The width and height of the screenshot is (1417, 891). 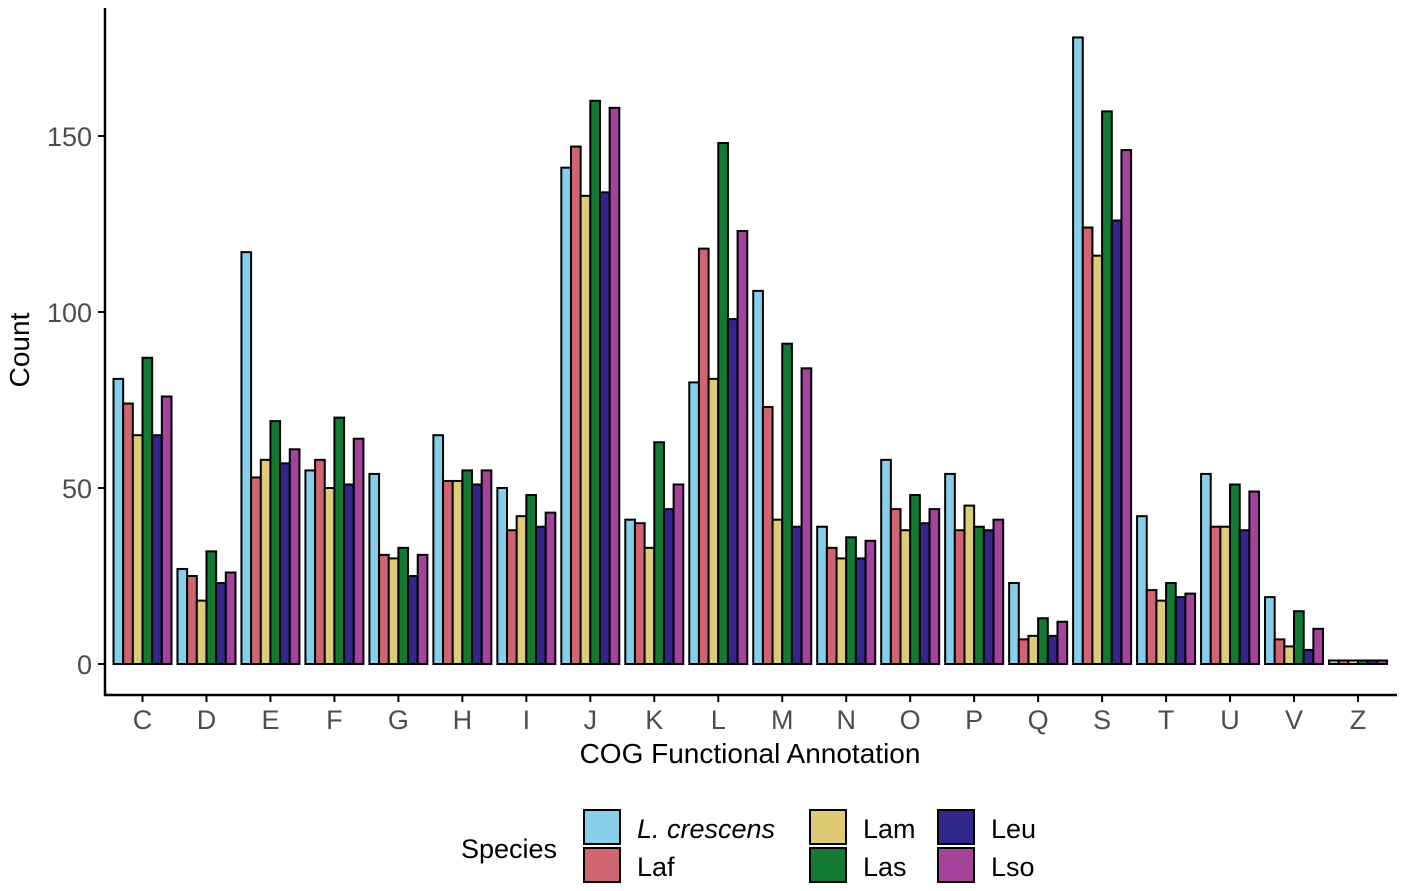 What do you see at coordinates (694, 523) in the screenshot?
I see `bar-L-l-crescens` at bounding box center [694, 523].